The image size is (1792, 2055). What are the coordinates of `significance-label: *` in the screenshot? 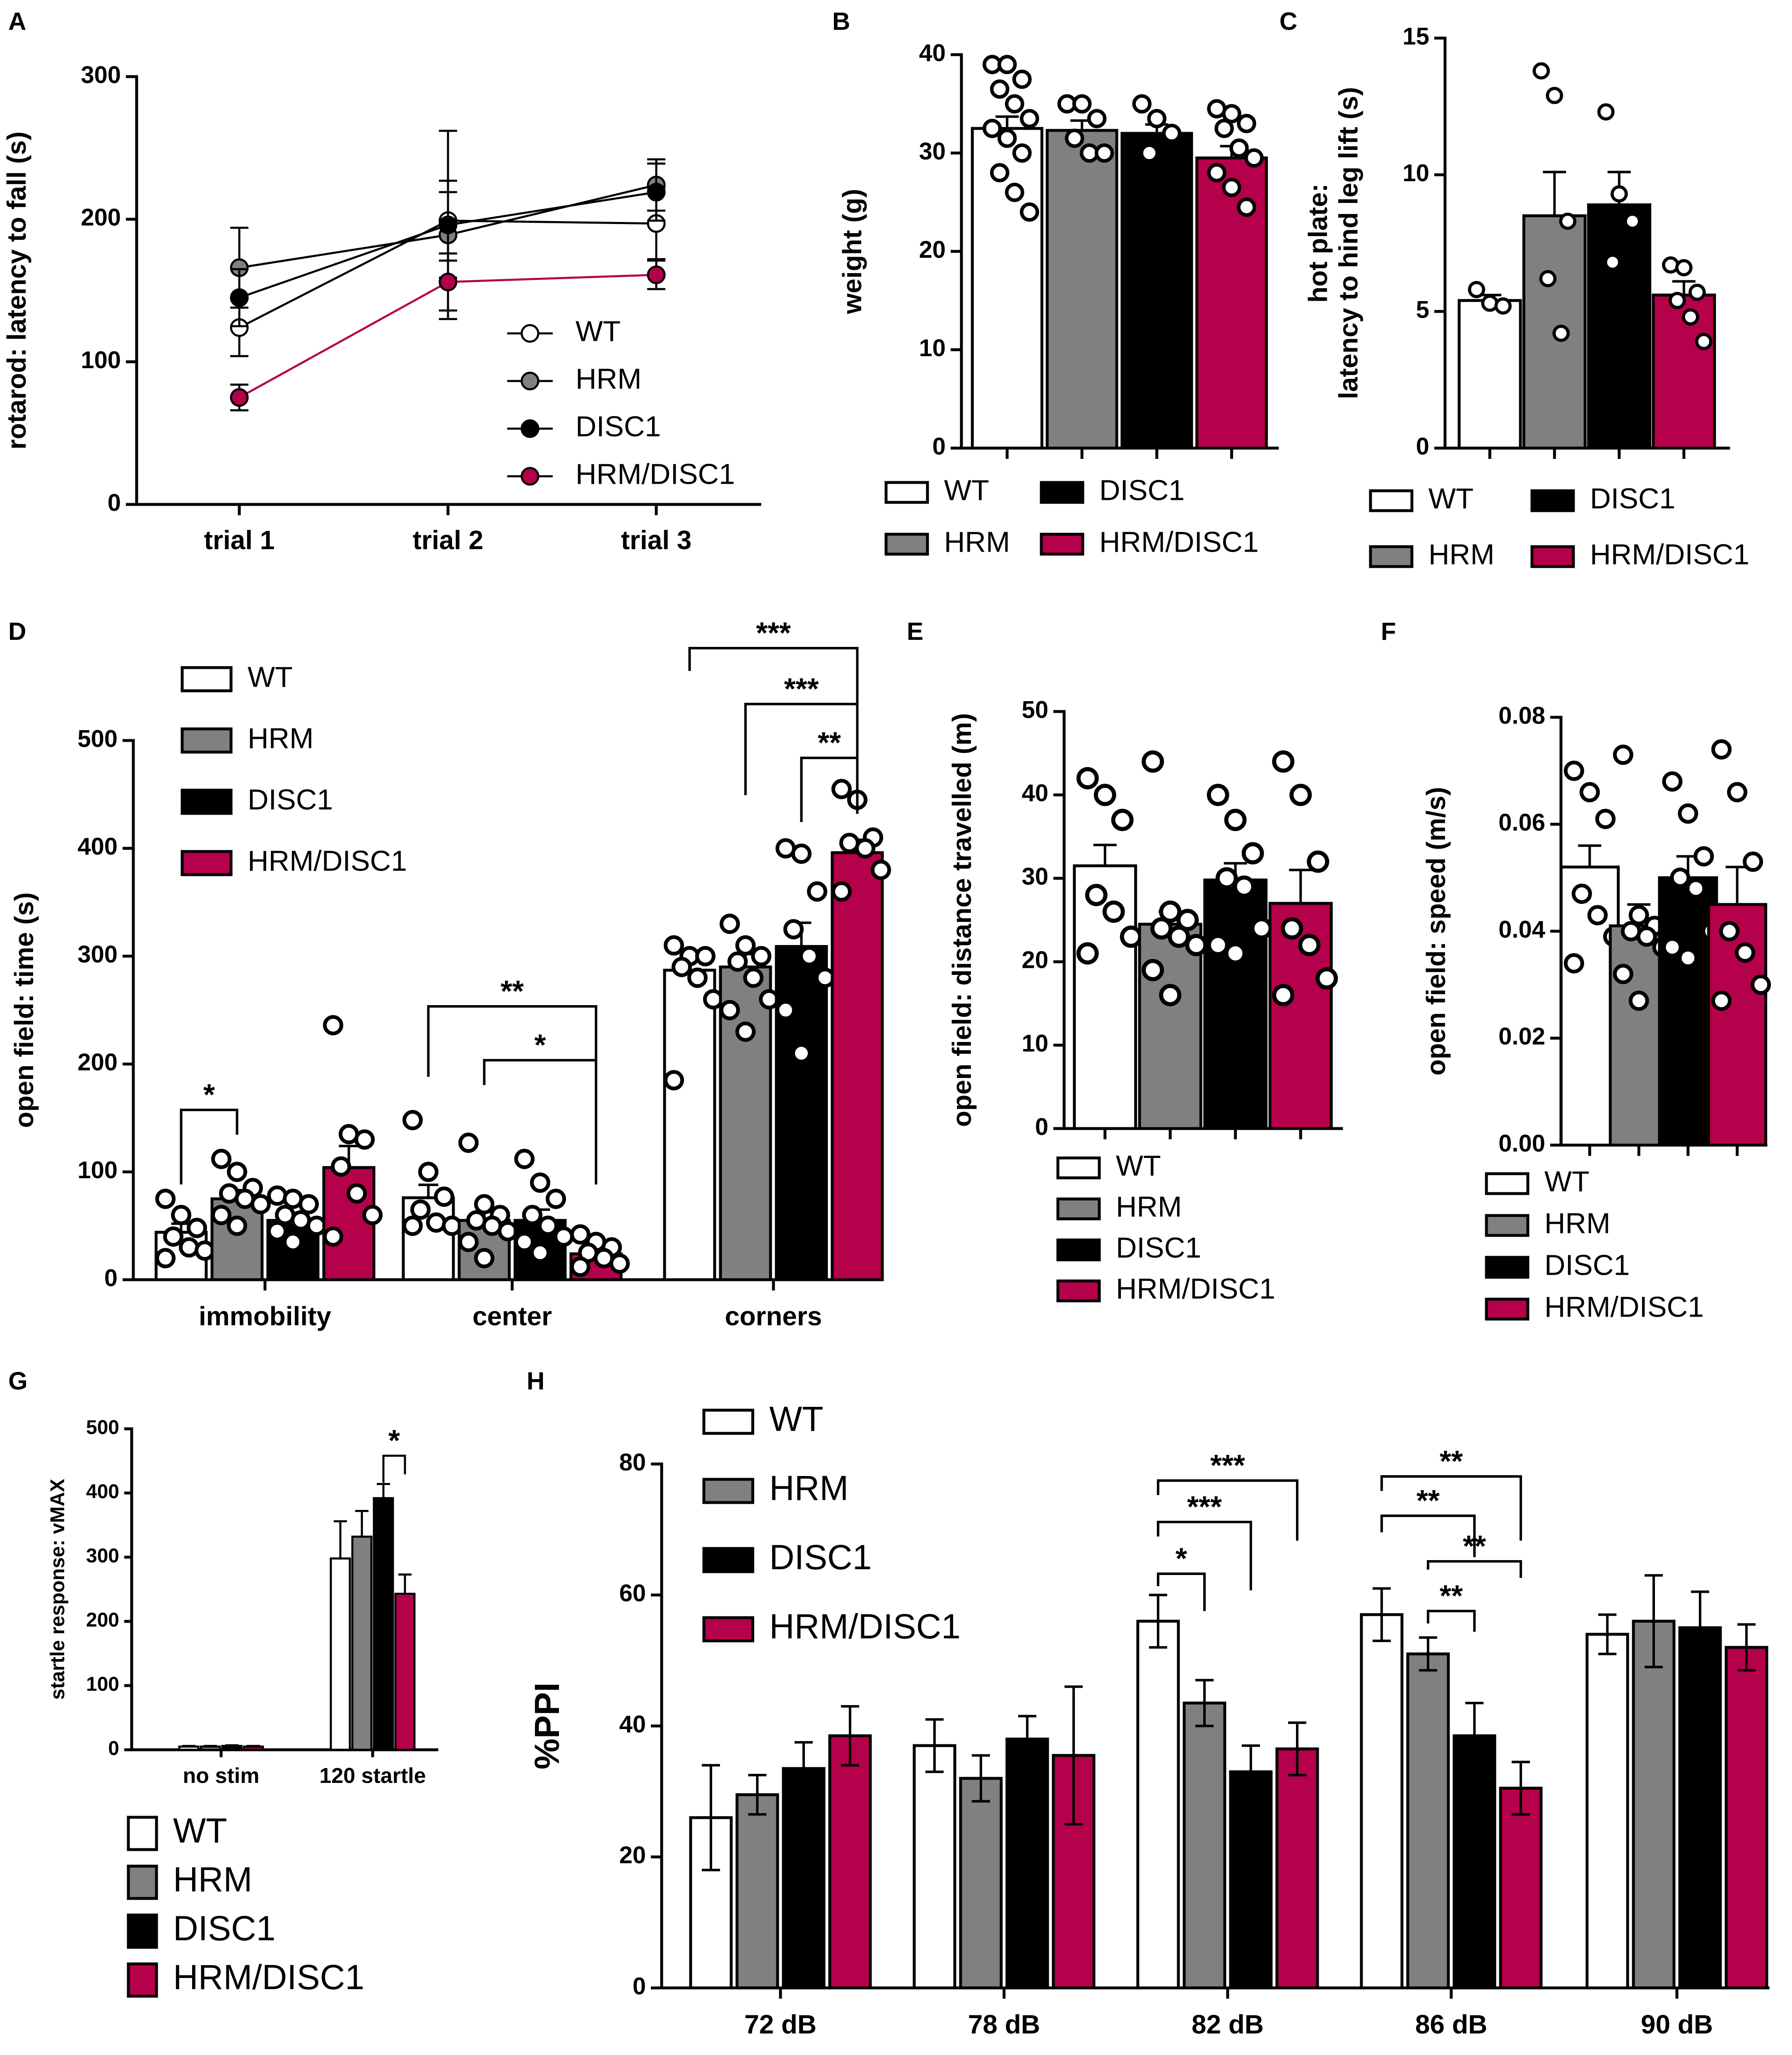 It's located at (1181, 1559).